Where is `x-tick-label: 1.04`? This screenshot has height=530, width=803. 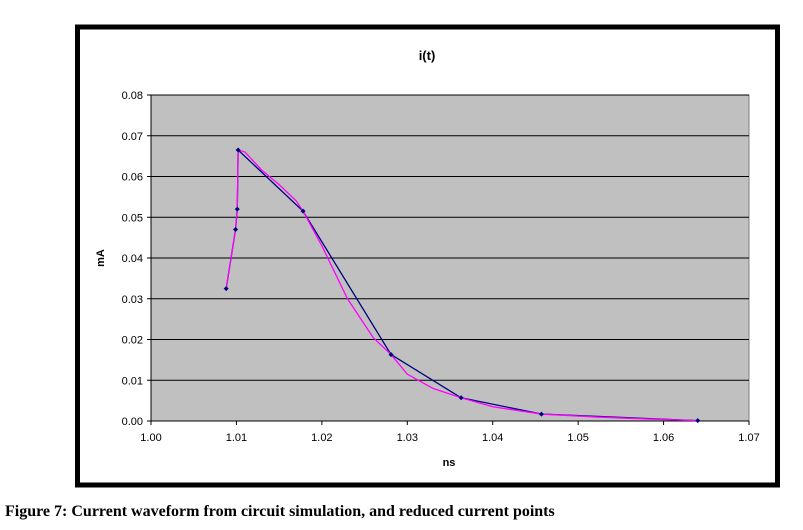 x-tick-label: 1.04 is located at coordinates (492, 438).